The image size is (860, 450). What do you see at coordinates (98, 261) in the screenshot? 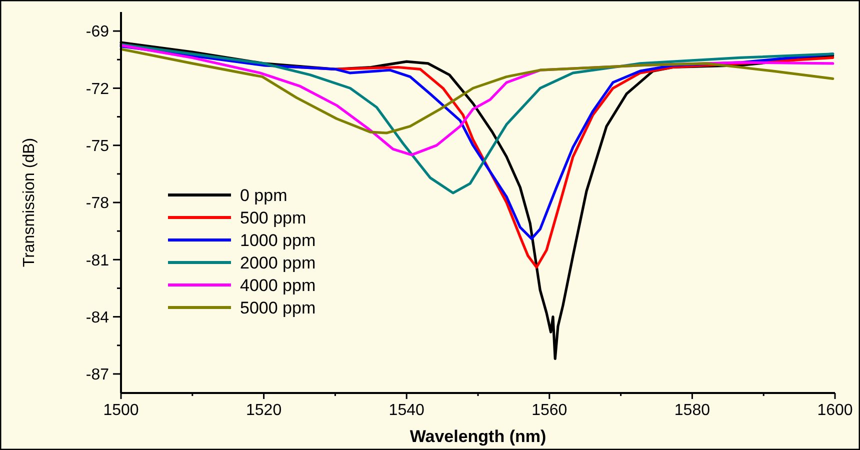
I see `y-tick-label: -81` at bounding box center [98, 261].